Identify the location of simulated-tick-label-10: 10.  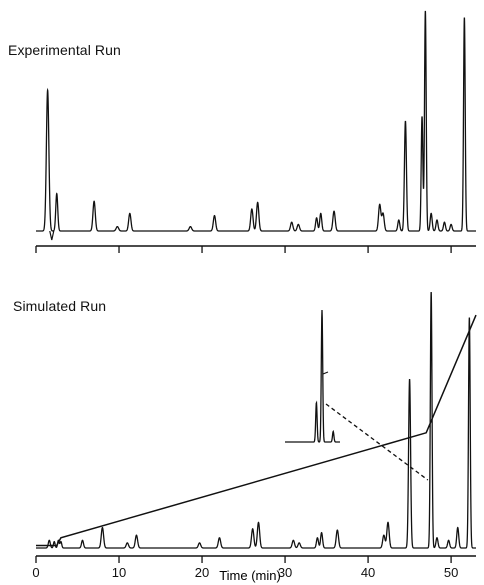
(119, 572).